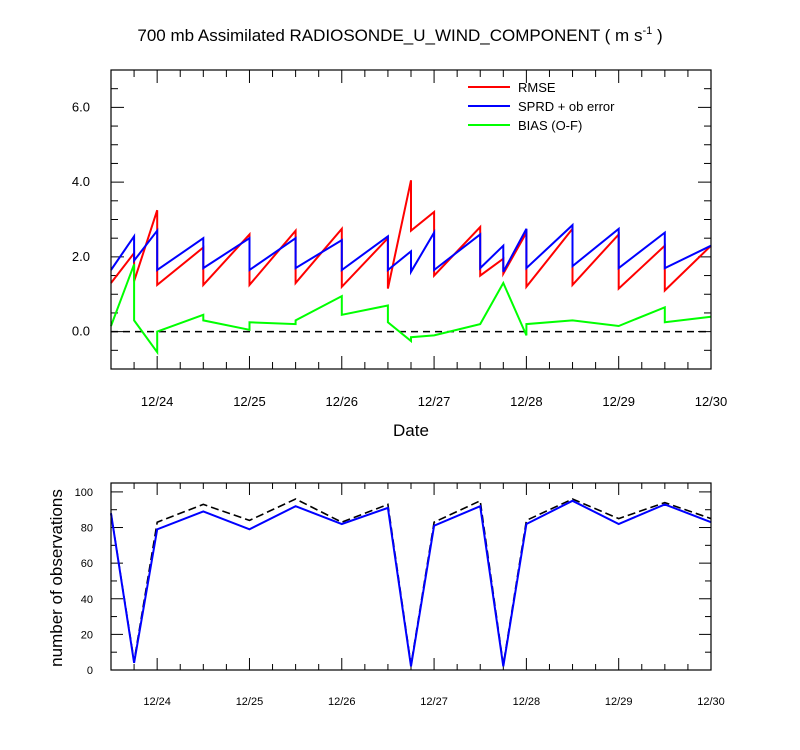 This screenshot has height=750, width=800. Describe the element at coordinates (87, 564) in the screenshot. I see `y-tick-label: 60` at that location.